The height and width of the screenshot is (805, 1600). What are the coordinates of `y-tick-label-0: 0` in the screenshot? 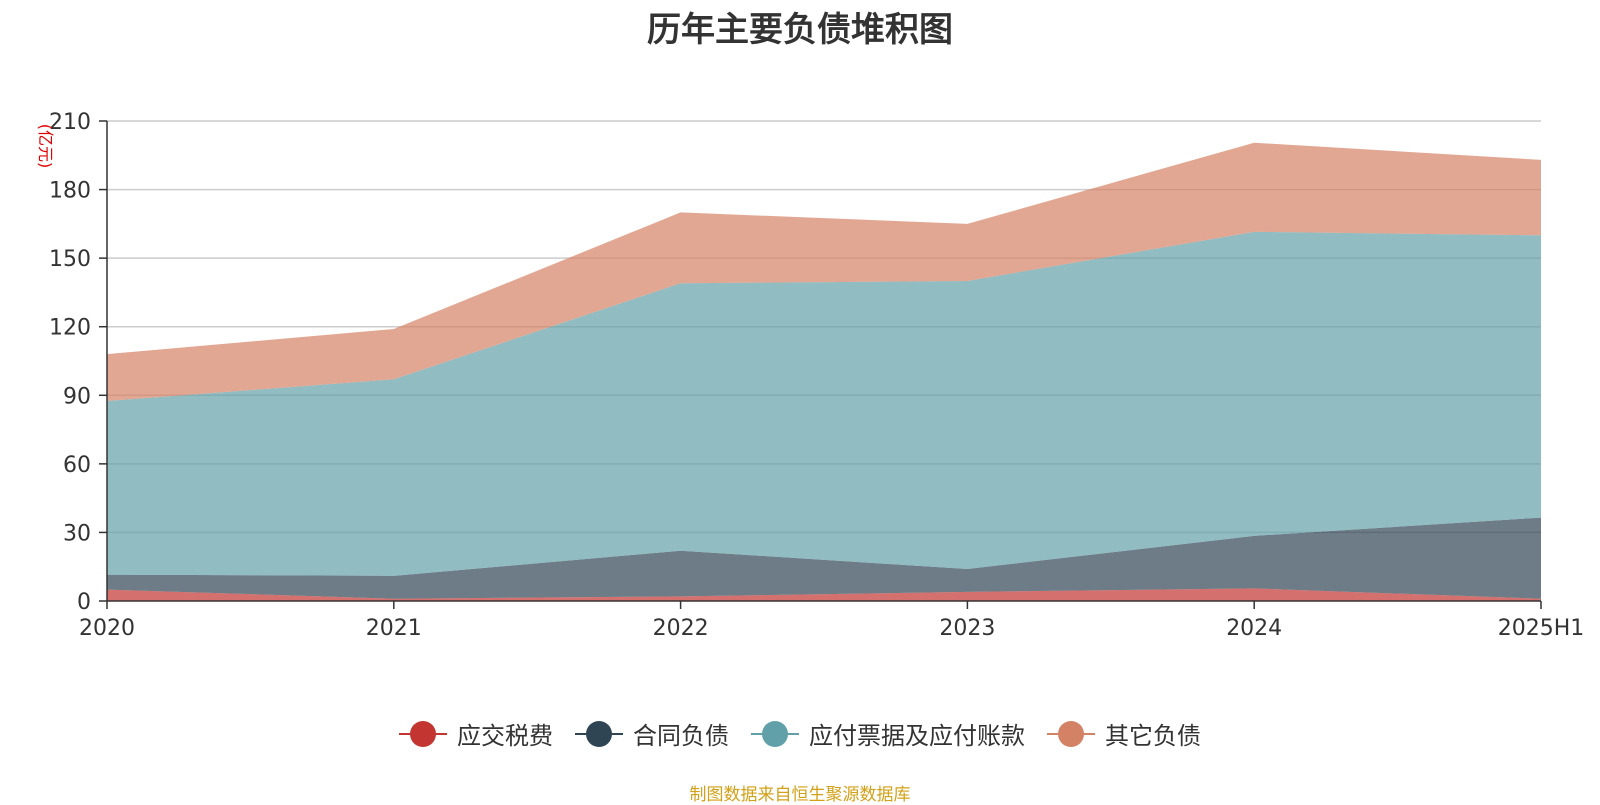 It's located at (84, 602).